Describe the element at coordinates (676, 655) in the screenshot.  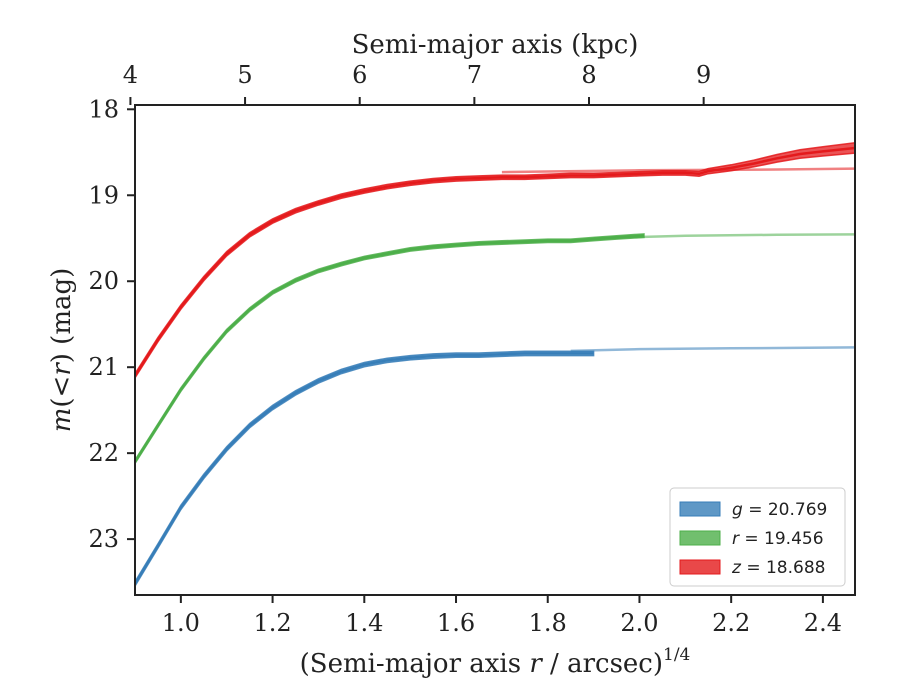
I see `x-axis-title-exponent: 1/4` at that location.